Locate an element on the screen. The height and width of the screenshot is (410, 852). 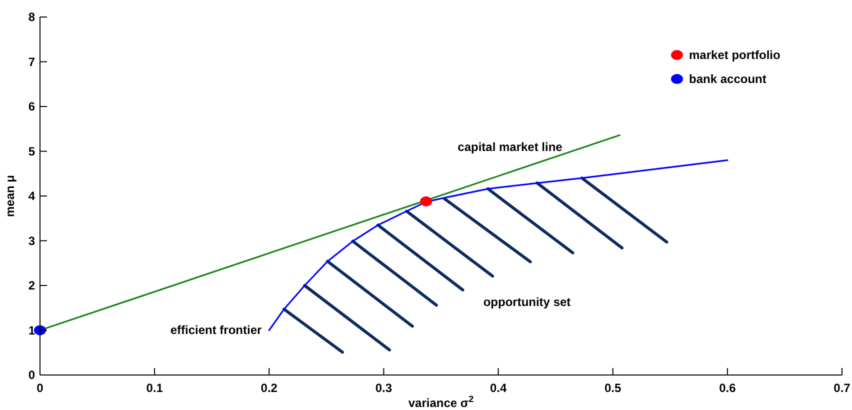
legend-label: bank account is located at coordinates (727, 79).